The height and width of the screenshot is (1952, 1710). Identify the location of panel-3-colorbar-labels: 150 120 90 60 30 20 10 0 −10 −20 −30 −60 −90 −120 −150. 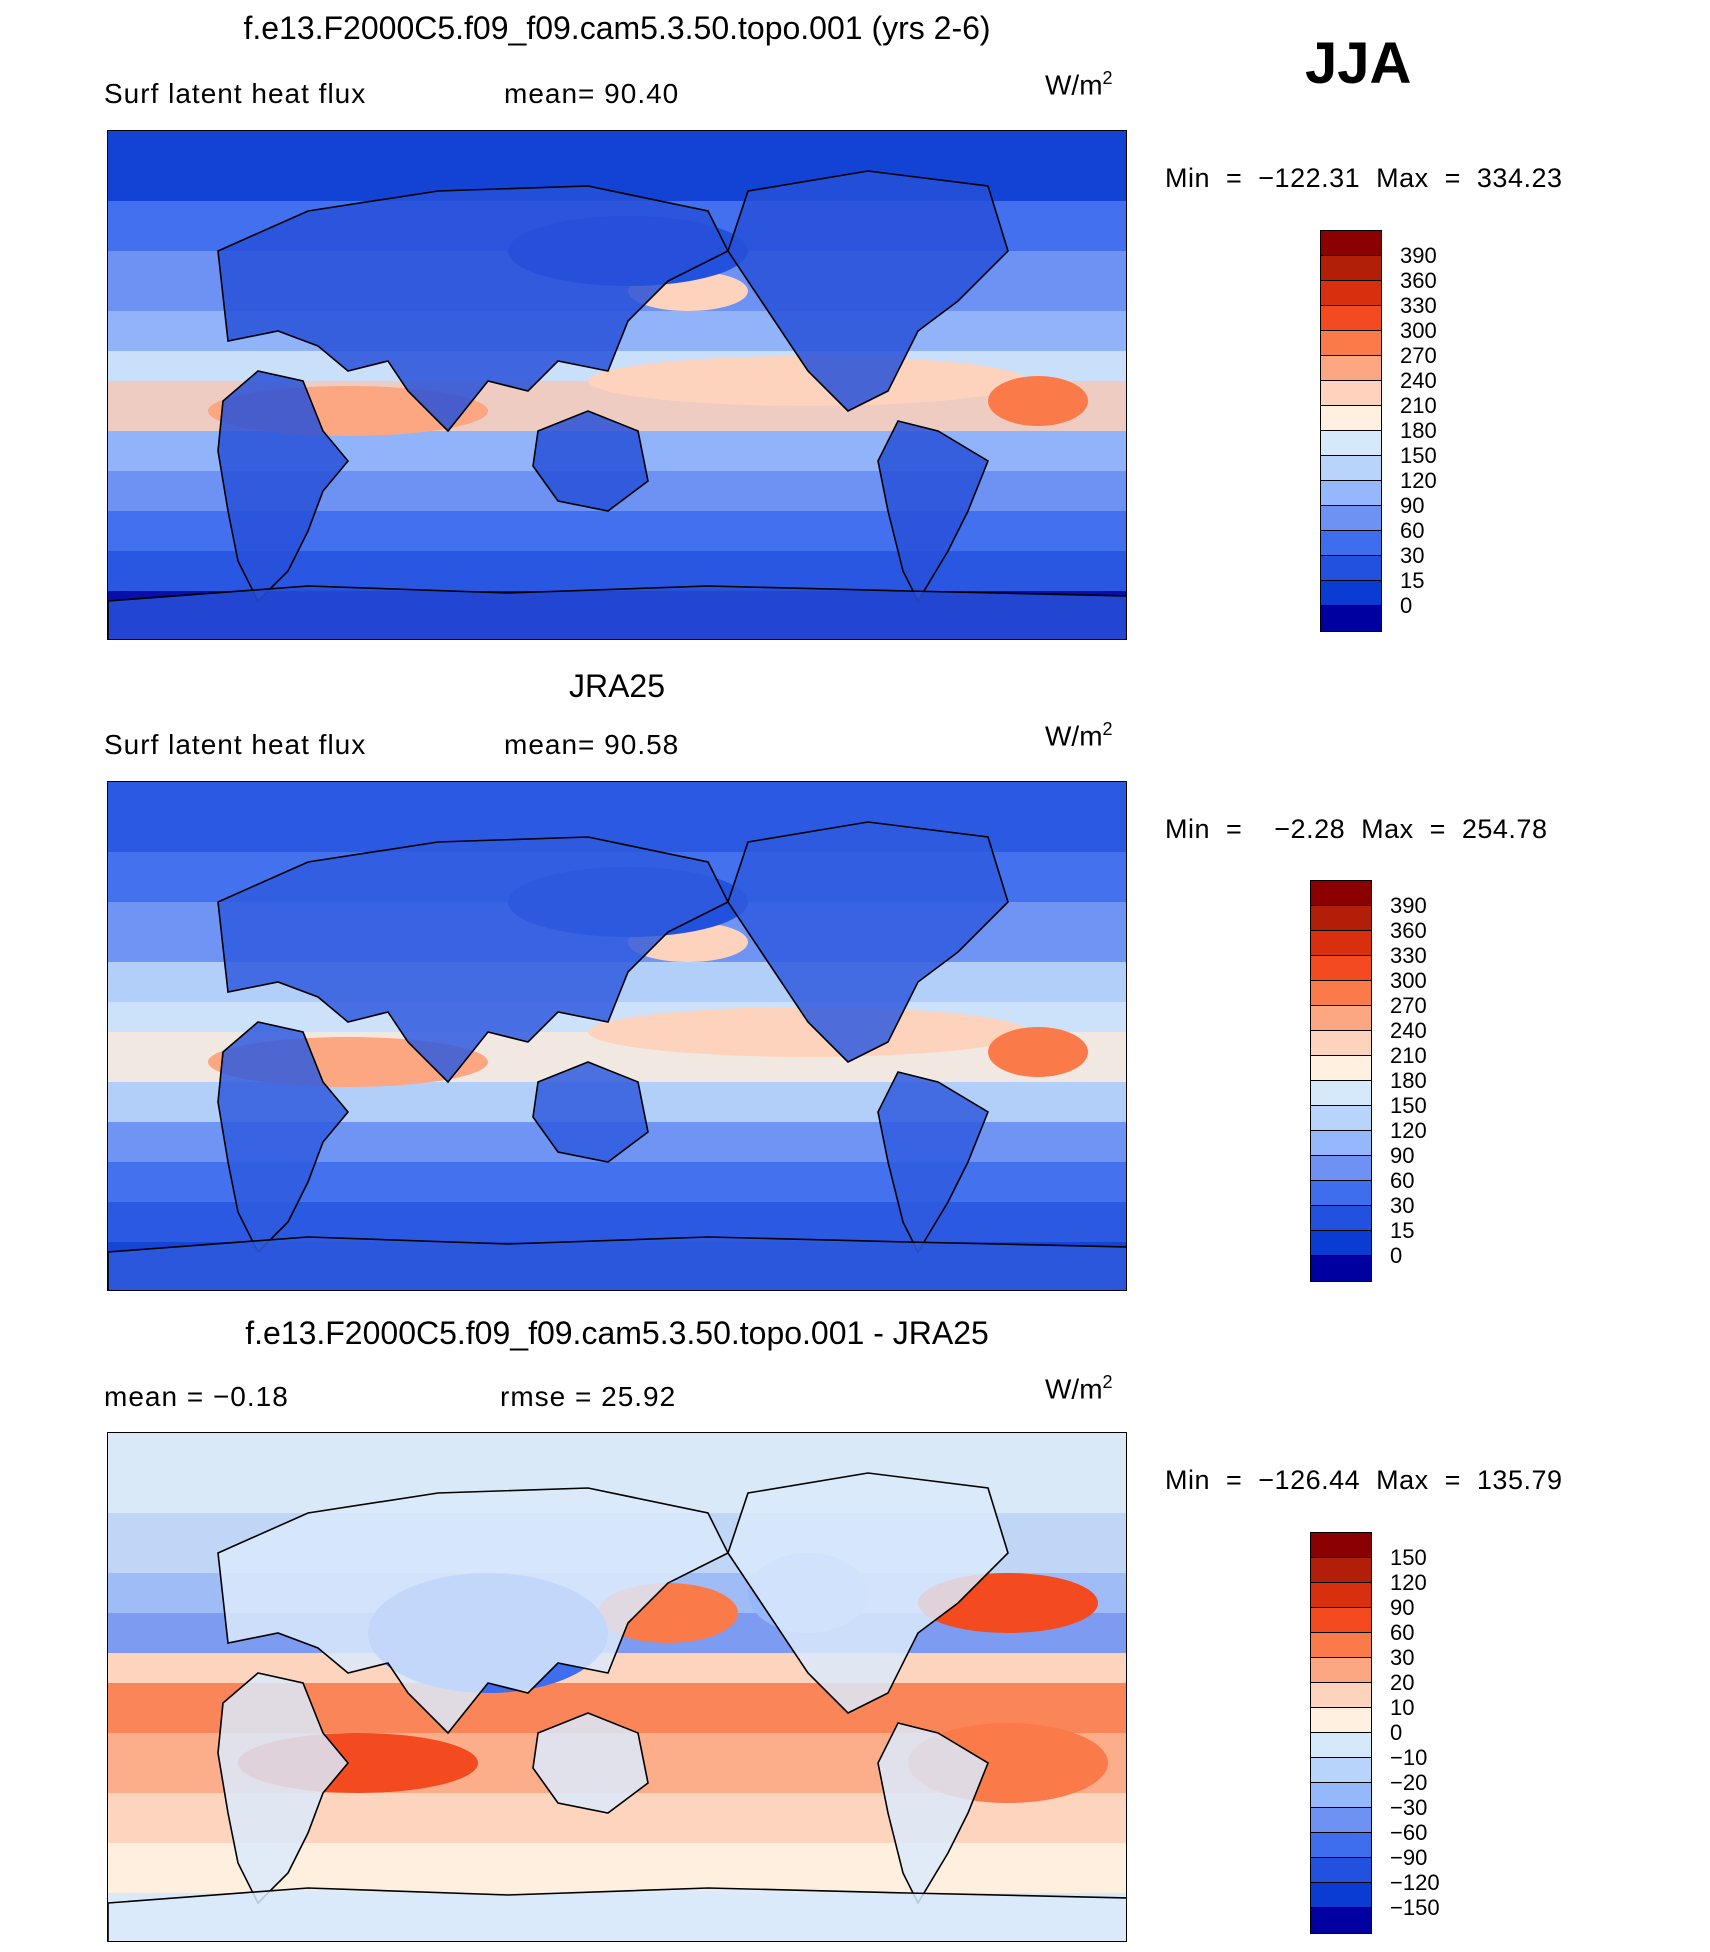
(1415, 1732).